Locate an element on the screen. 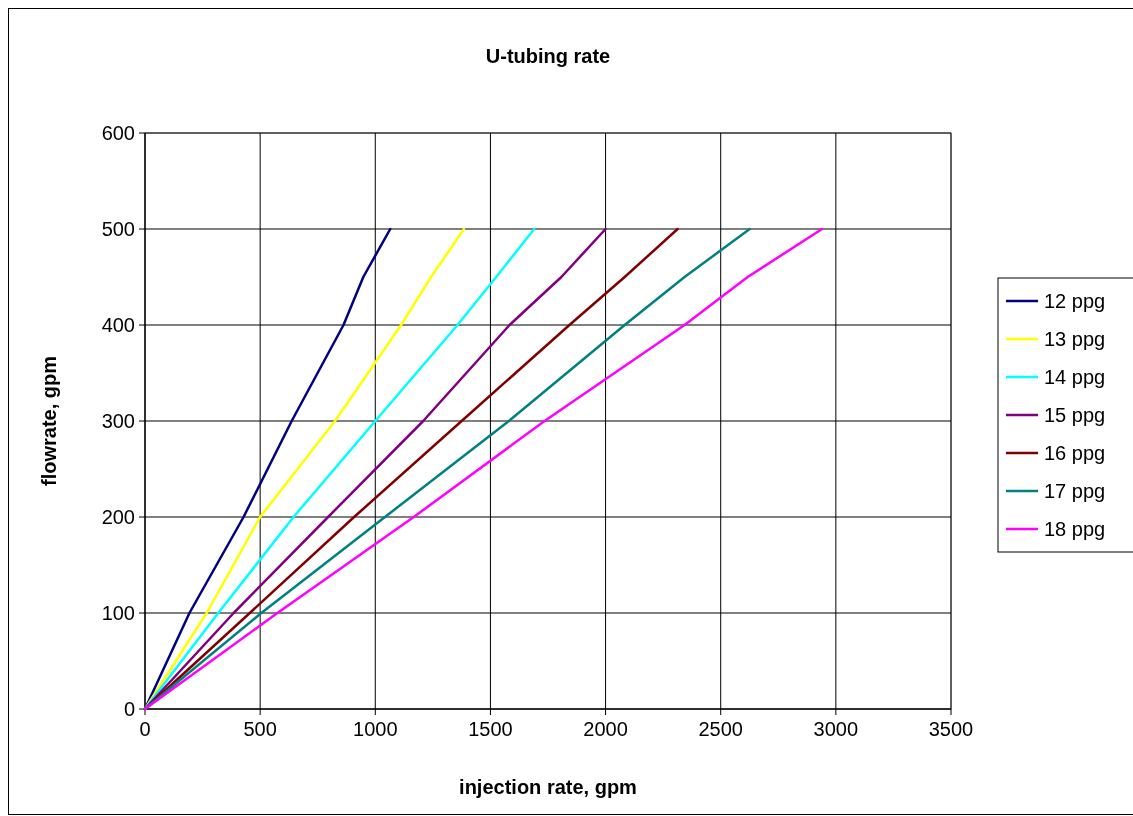 Image resolution: width=1133 pixels, height=816 pixels. x-tick-label: 500 is located at coordinates (260, 729).